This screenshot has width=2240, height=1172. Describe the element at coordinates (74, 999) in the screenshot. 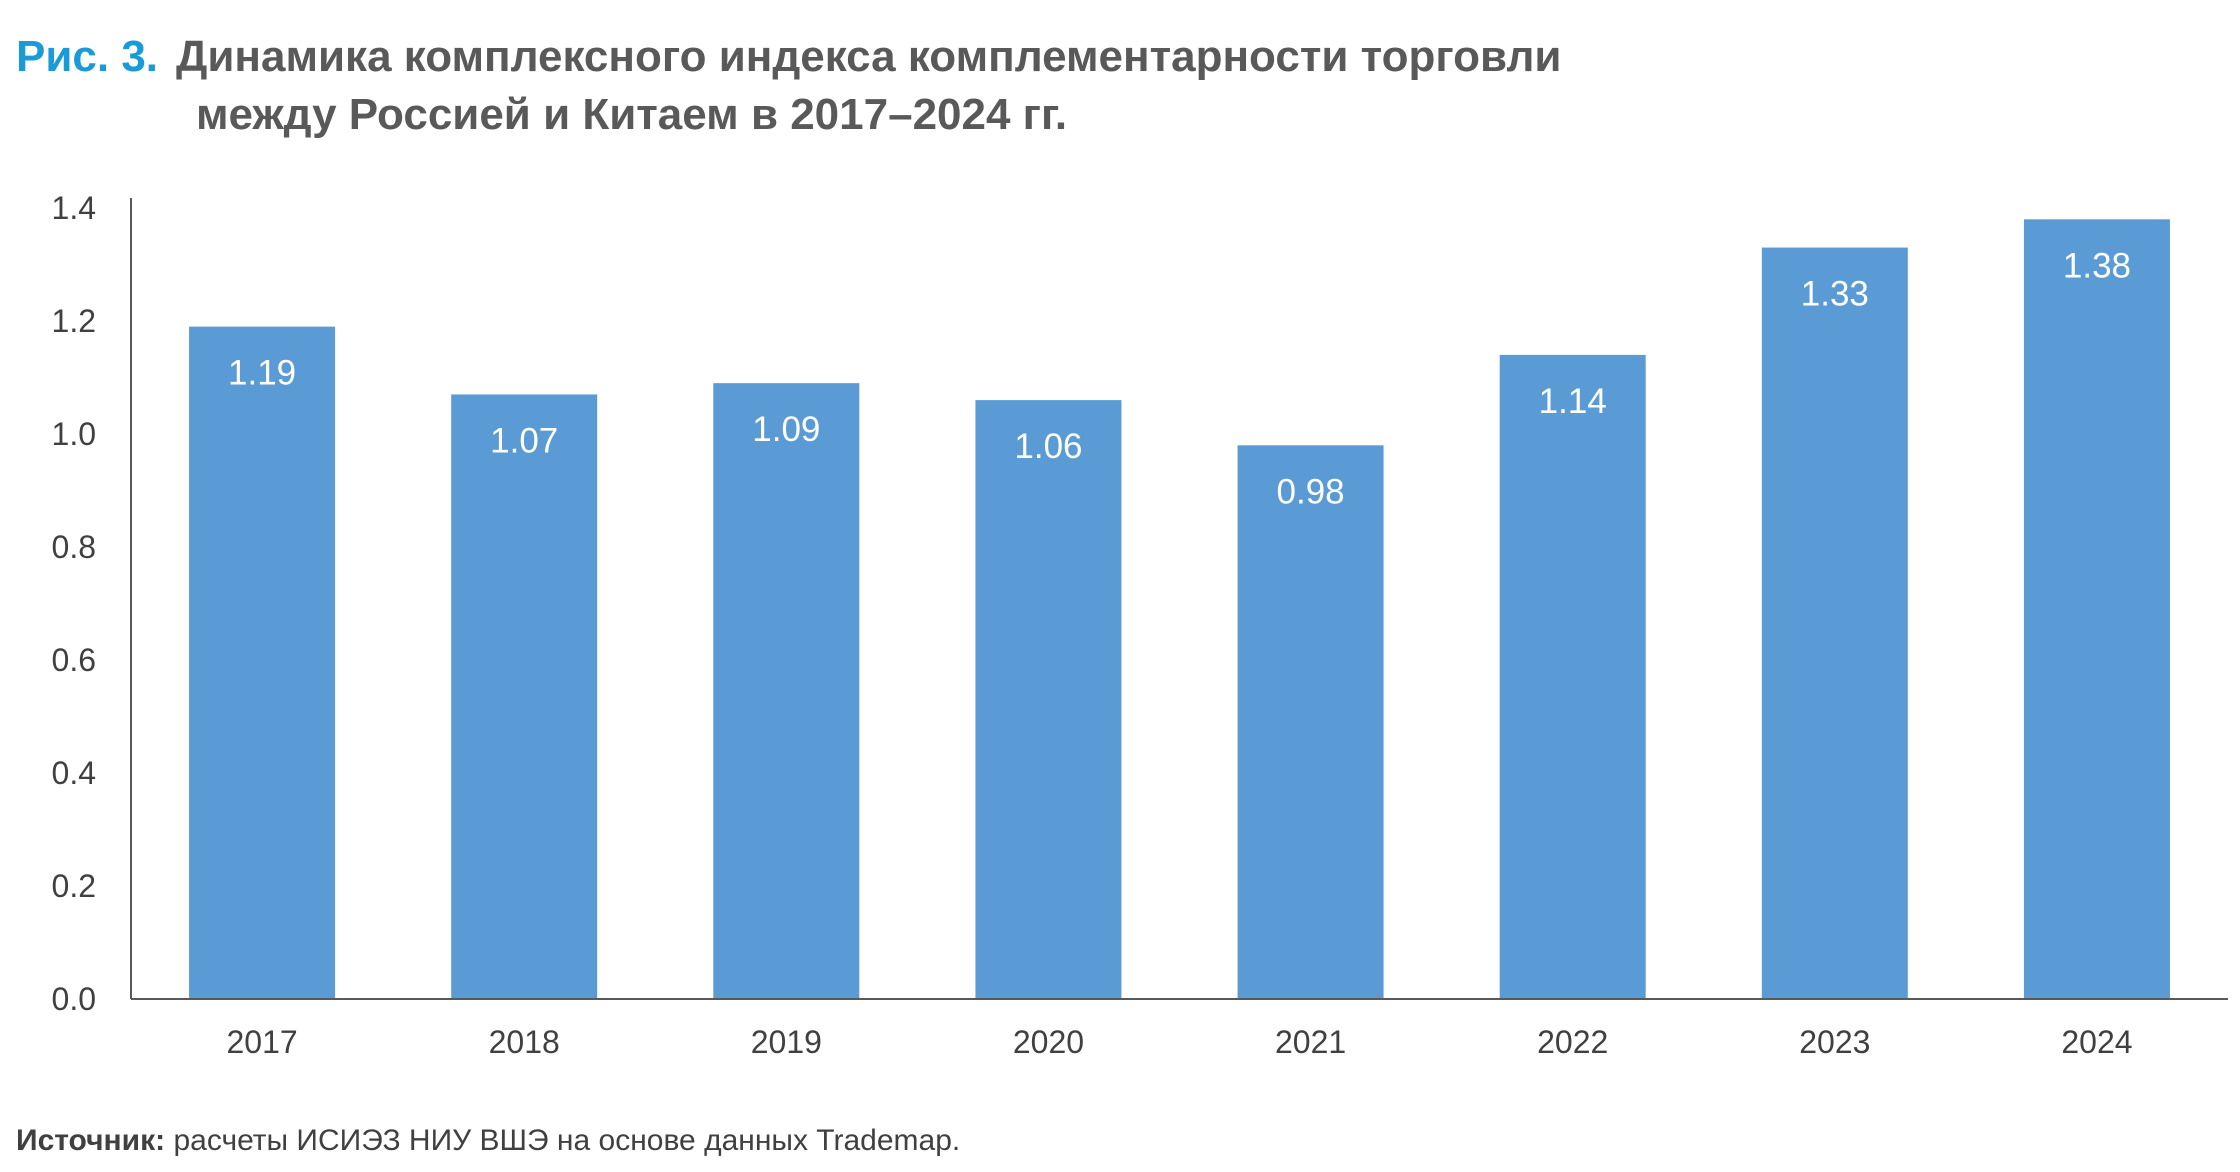

I see `y-tick-label: 0.0` at that location.